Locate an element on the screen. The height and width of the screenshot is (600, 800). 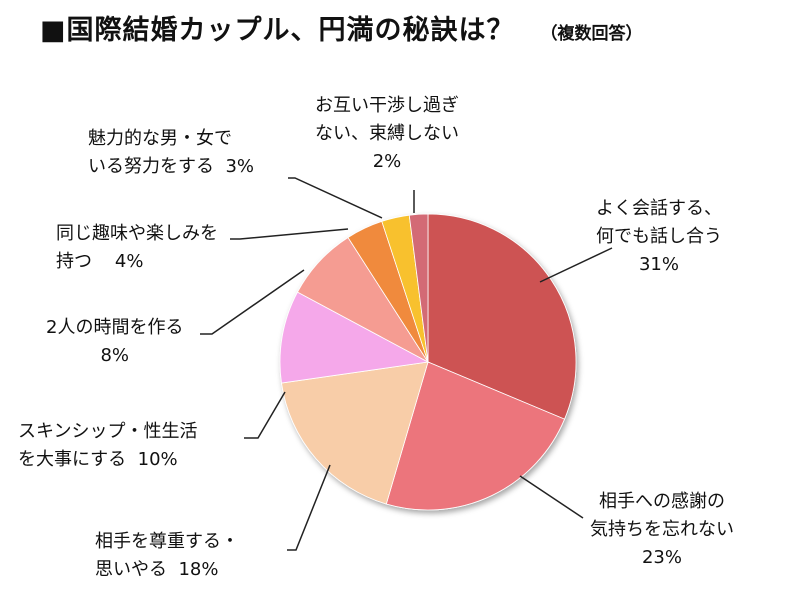
slice-label-7-pct: 2% is located at coordinates (387, 161).